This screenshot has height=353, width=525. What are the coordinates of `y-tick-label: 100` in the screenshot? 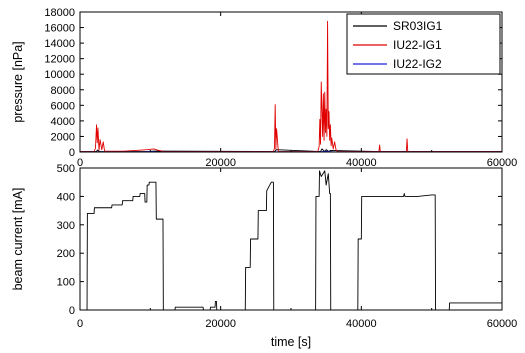 It's located at (66, 283).